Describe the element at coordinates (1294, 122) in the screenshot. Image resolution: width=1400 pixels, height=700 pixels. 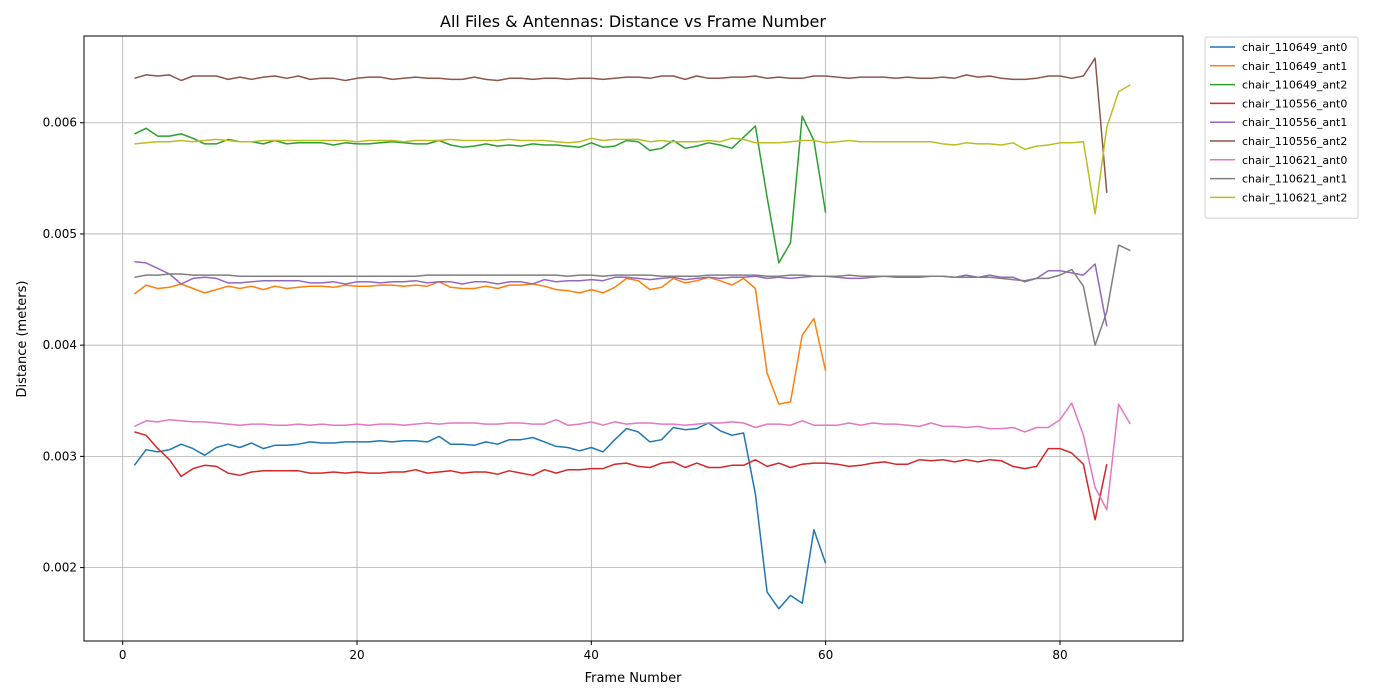
I see `legend-label: chair_110556_ant1` at that location.